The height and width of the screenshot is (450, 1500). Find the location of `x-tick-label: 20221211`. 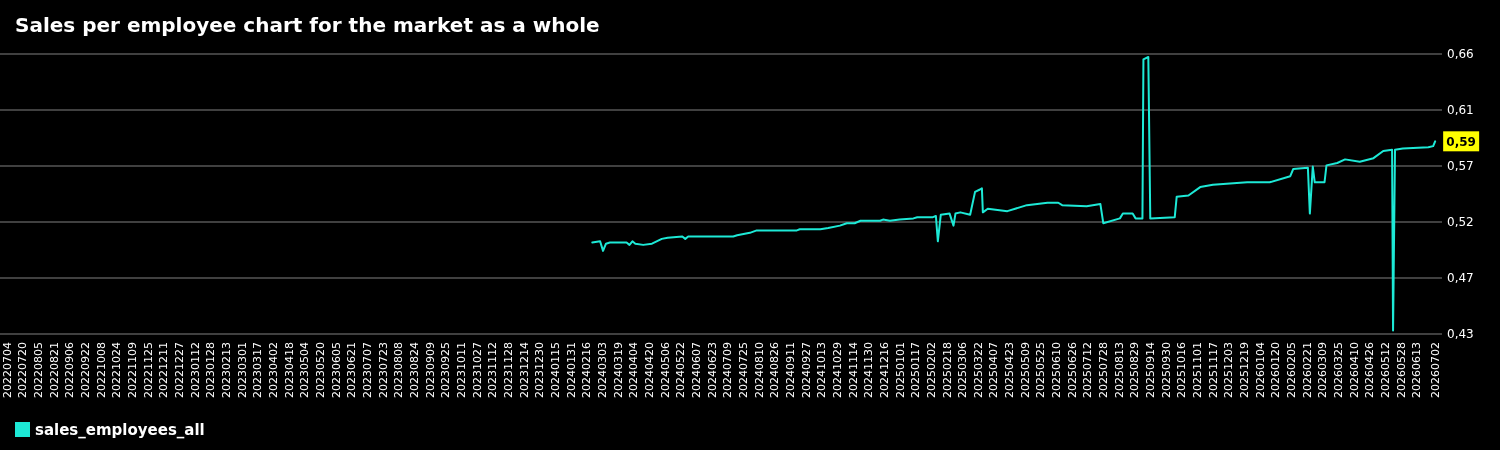

x-tick-label: 20221211 is located at coordinates (164, 370).